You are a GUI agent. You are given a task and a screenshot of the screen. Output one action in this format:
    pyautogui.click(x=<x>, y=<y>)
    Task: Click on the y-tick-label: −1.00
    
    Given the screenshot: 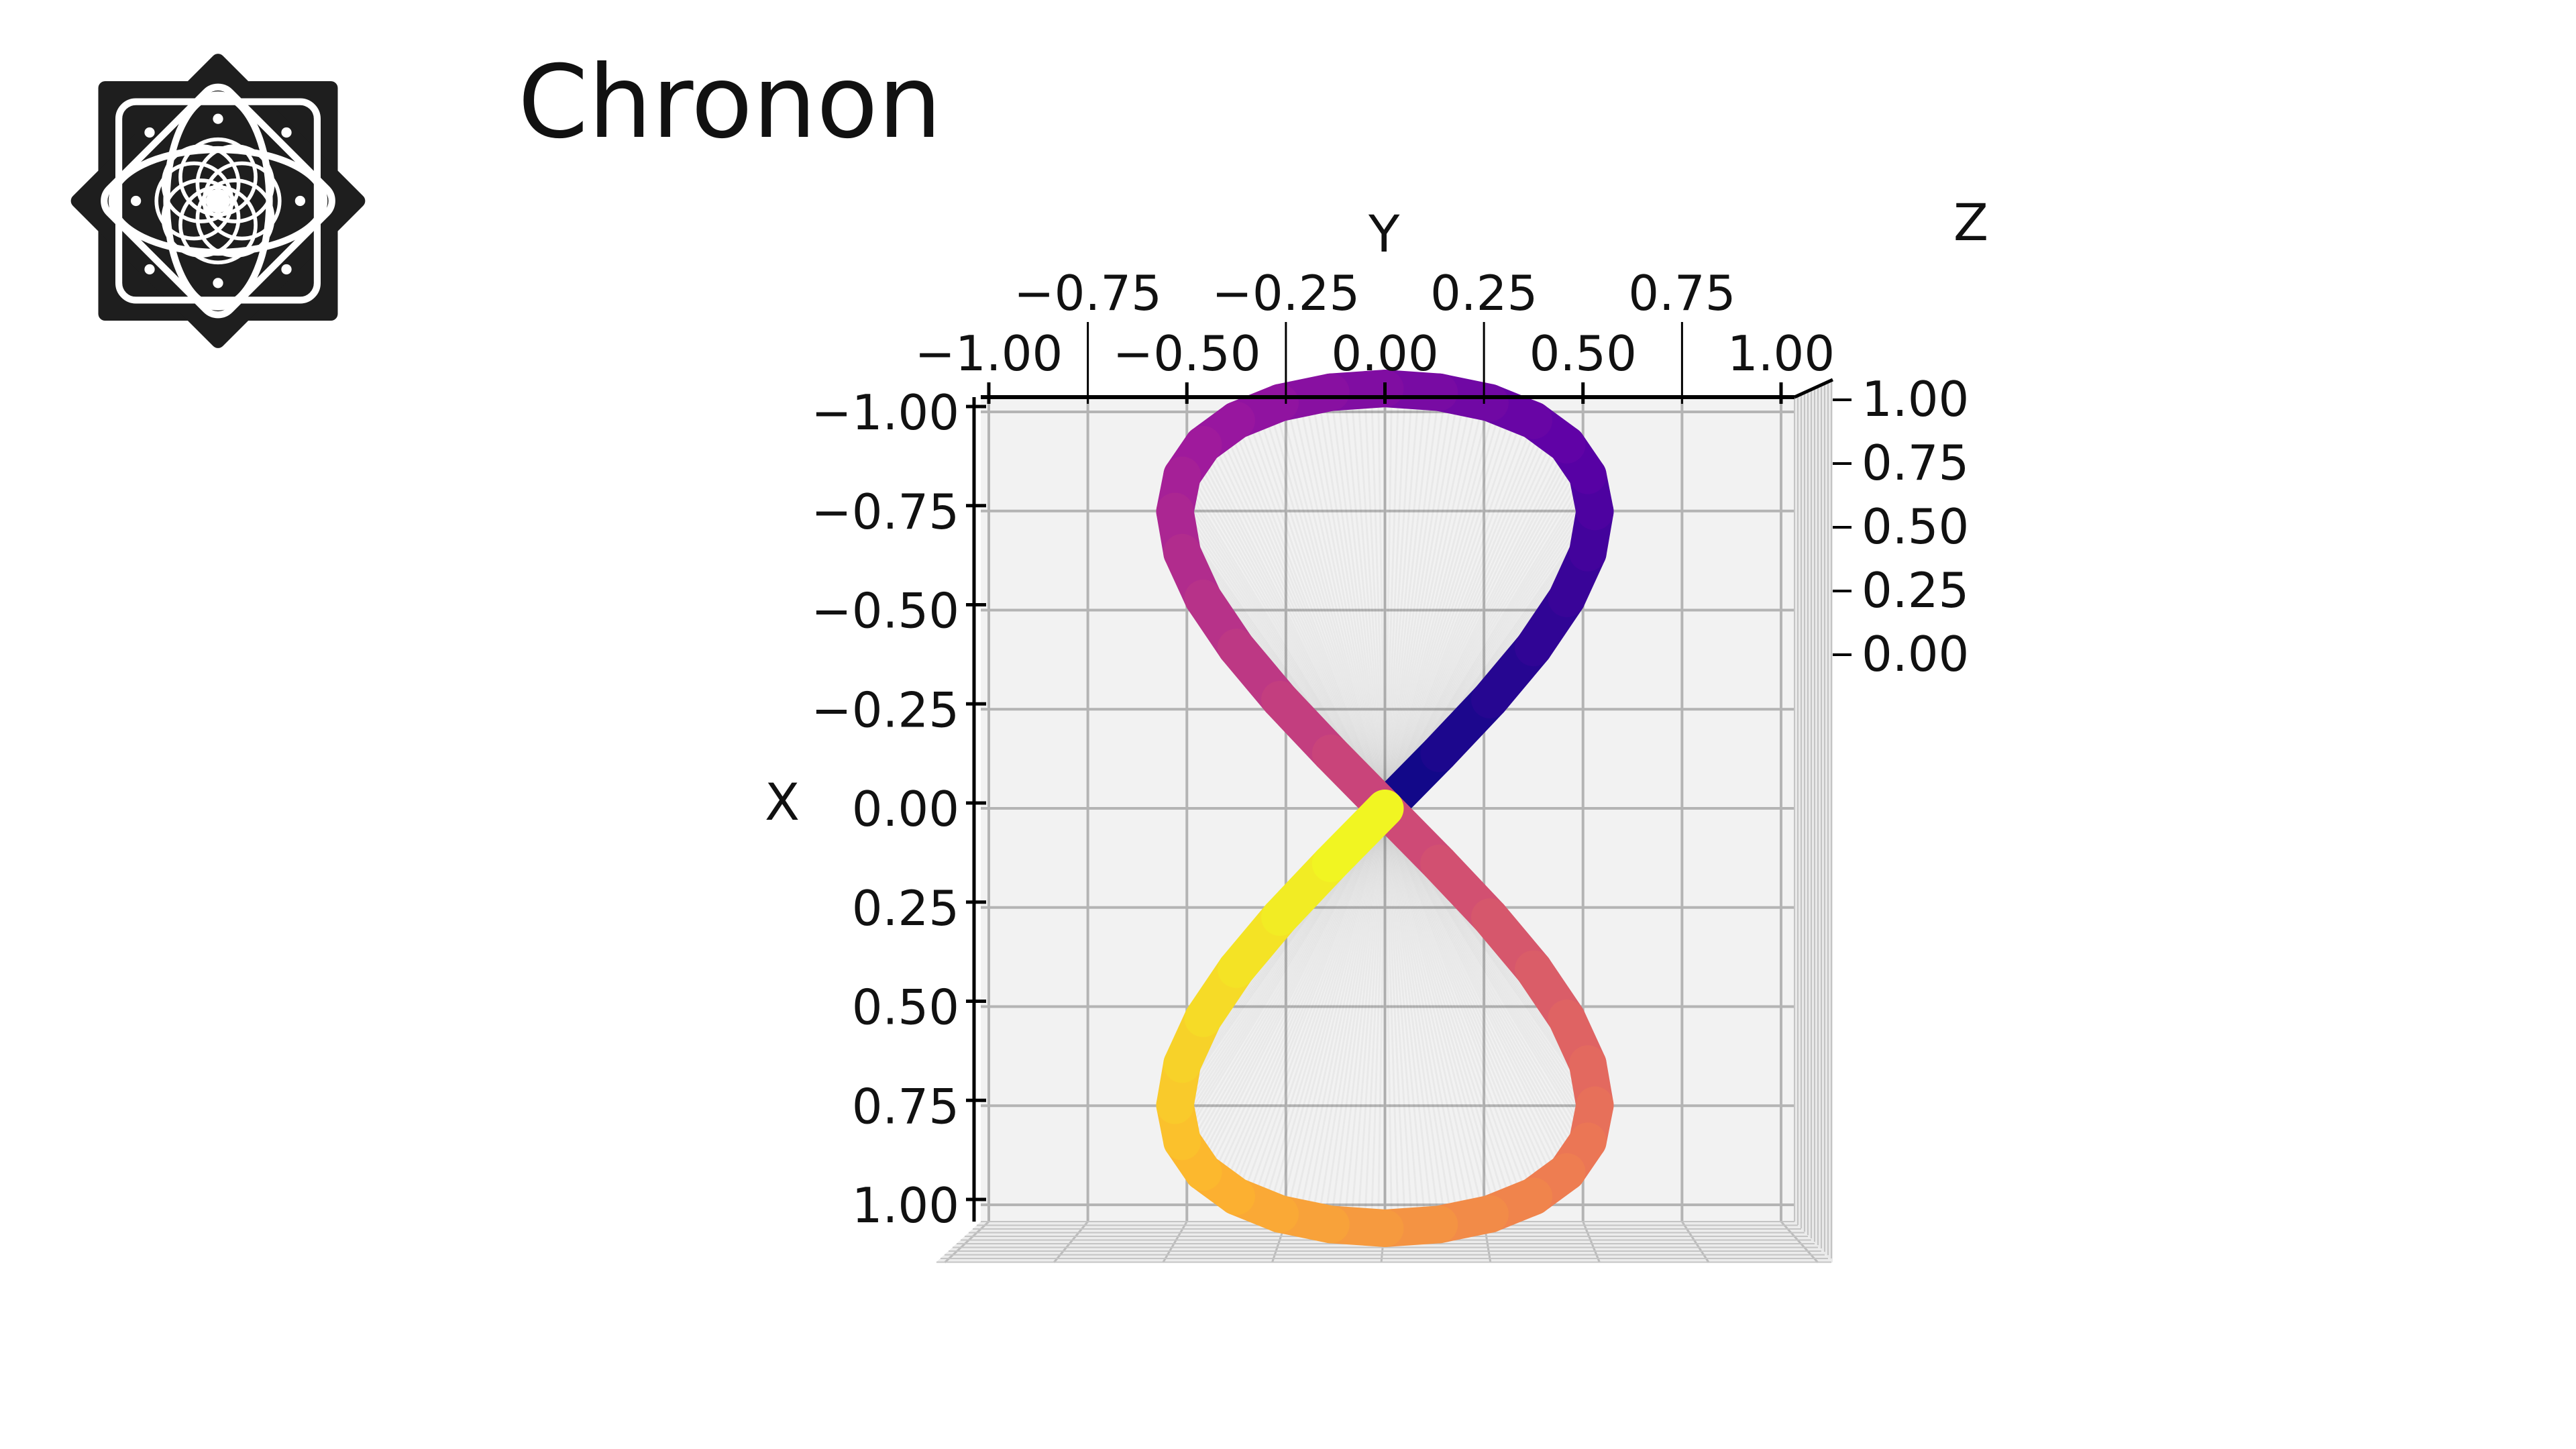 What is the action you would take?
    pyautogui.click(x=989, y=353)
    